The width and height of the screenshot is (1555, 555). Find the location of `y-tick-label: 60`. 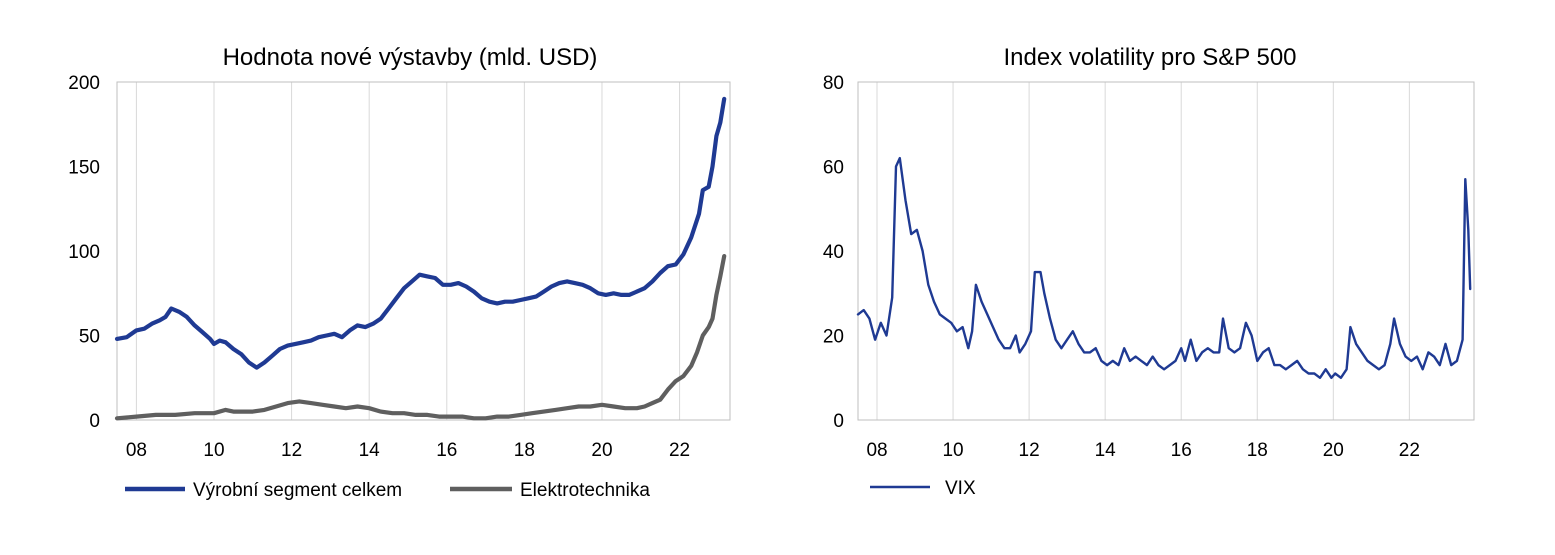

y-tick-label: 60 is located at coordinates (833, 168).